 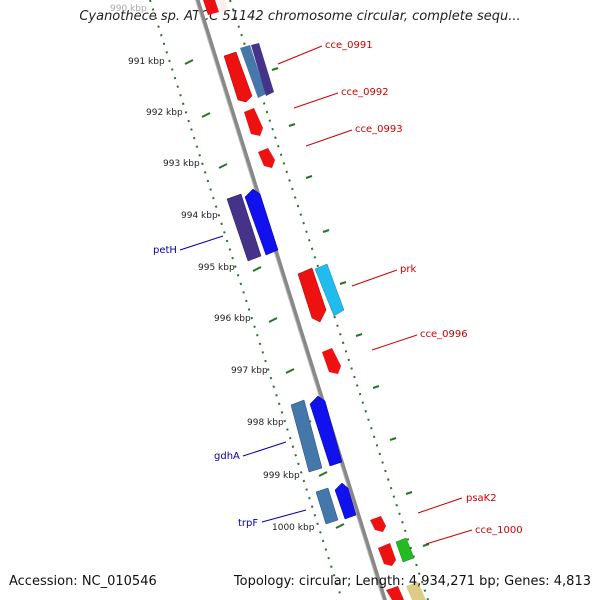 What do you see at coordinates (181, 164) in the screenshot?
I see `tick-label-993: 993 kbp` at bounding box center [181, 164].